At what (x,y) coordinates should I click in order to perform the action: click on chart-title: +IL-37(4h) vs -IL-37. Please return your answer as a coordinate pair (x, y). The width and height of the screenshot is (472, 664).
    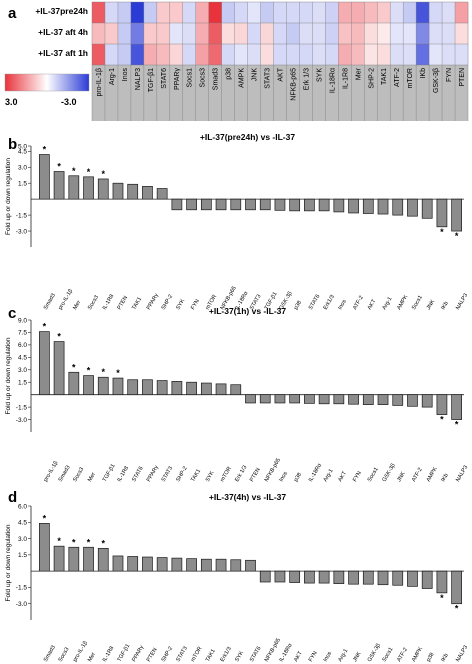
    Looking at the image, I should click on (248, 497).